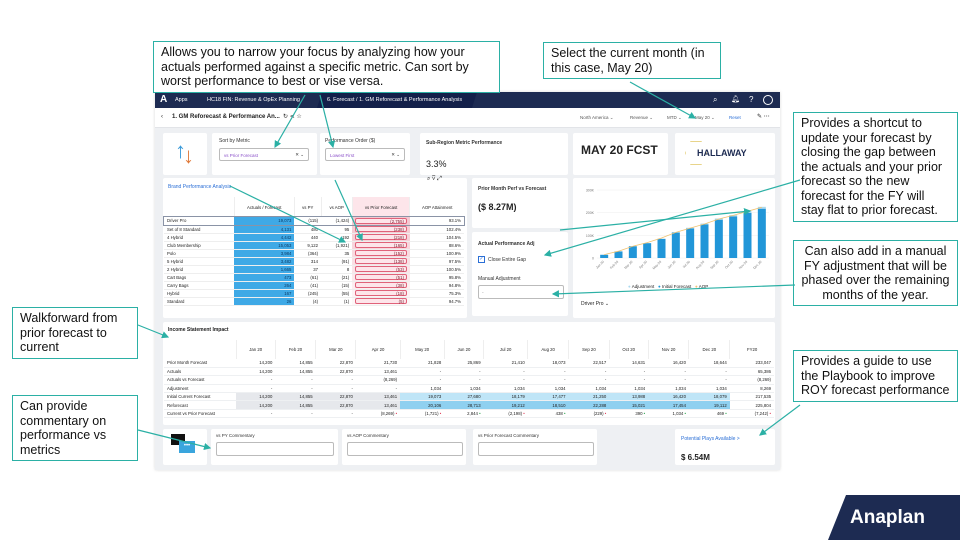 Image resolution: width=960 pixels, height=540 pixels. I want to click on table-row: Cart Bags 473 (61) (21) (51) 95.8%, so click(314, 277).